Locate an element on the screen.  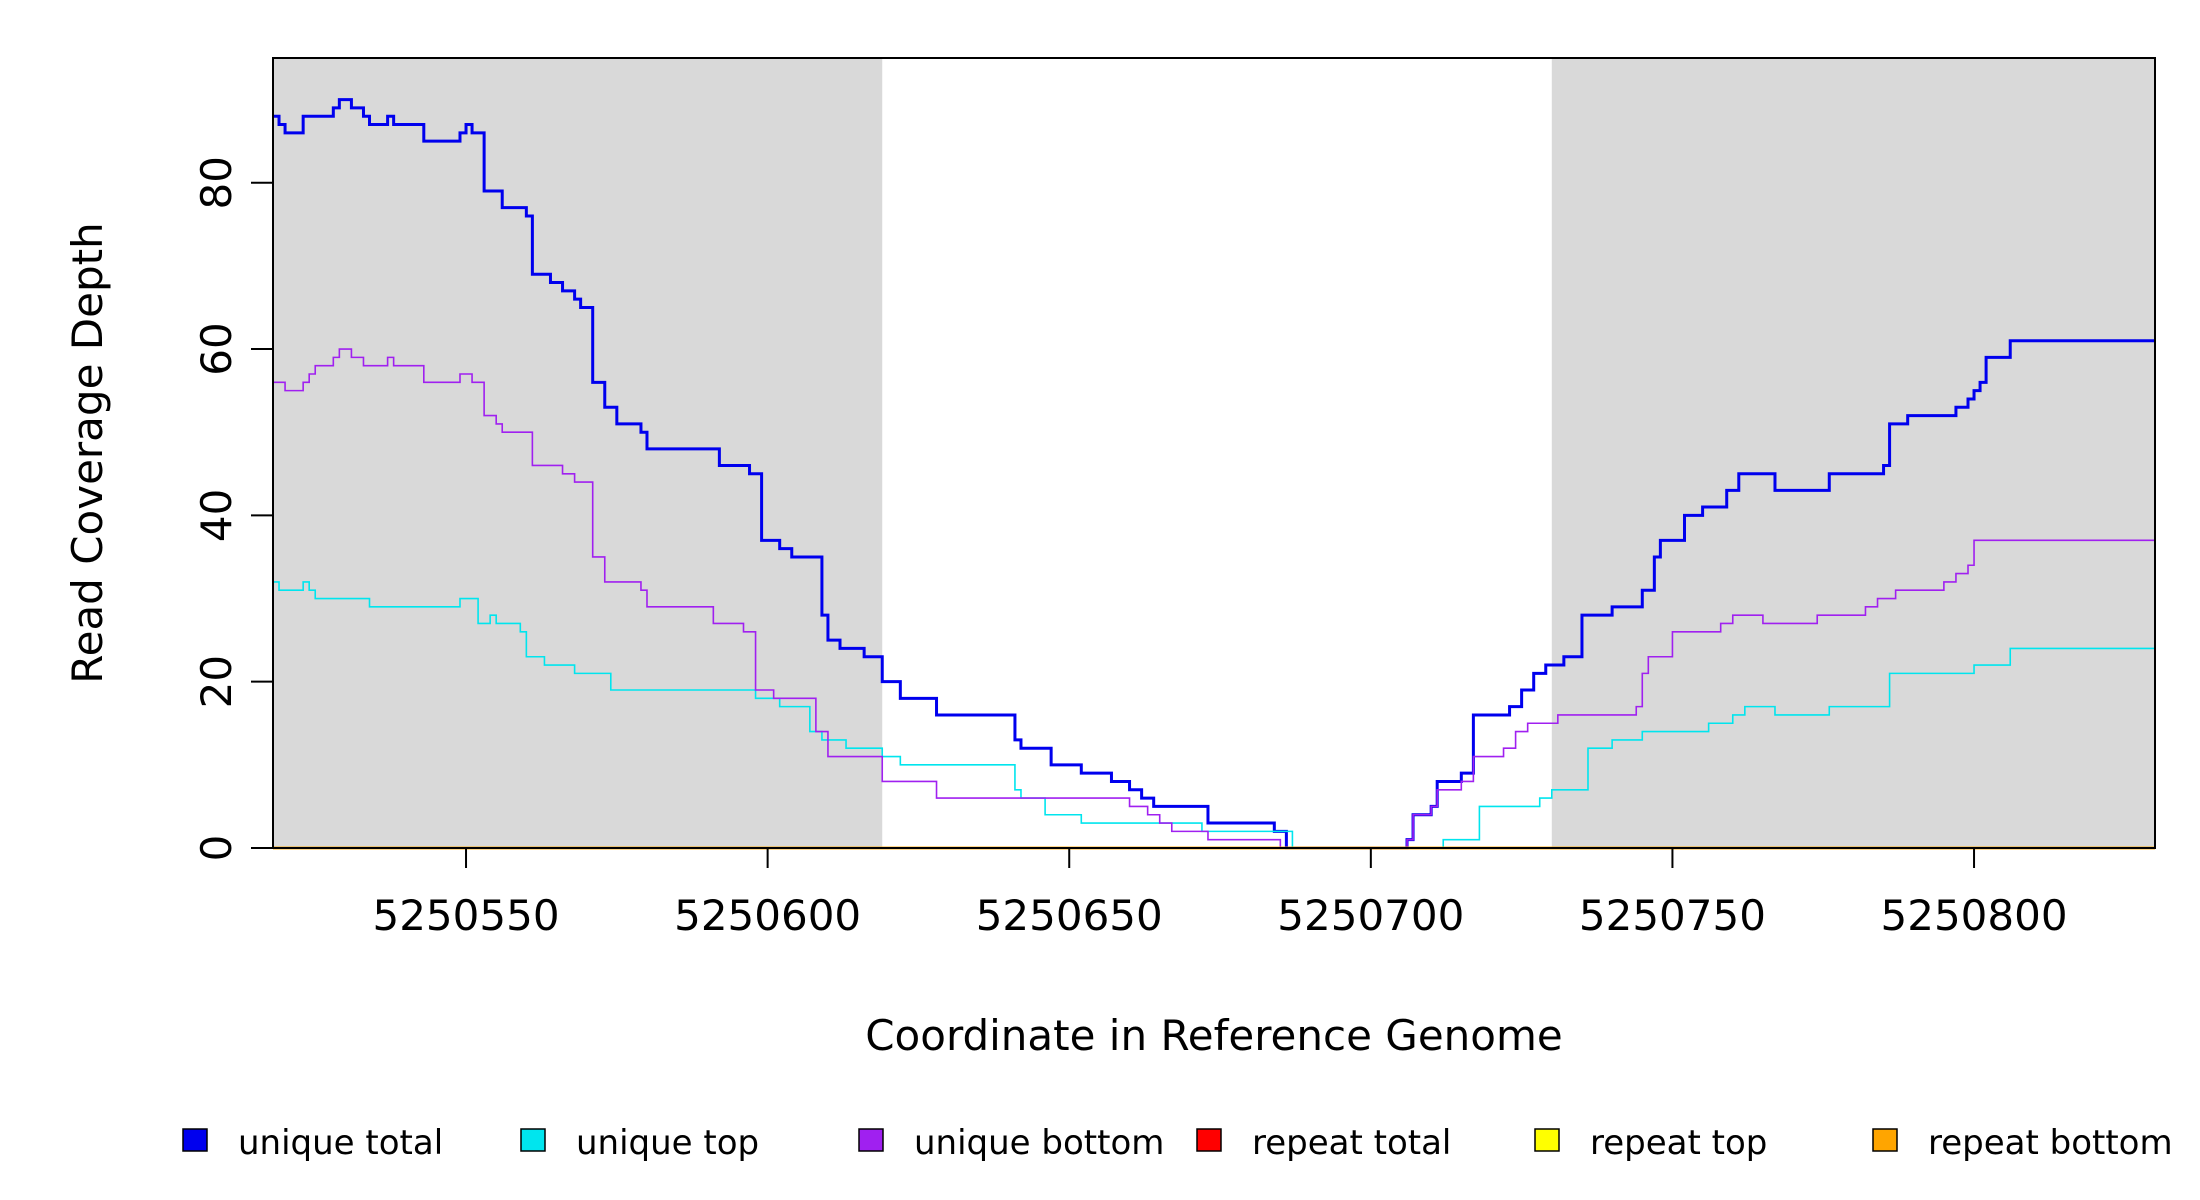
y-axis-title: Read Coverage Depth is located at coordinates (87, 452).